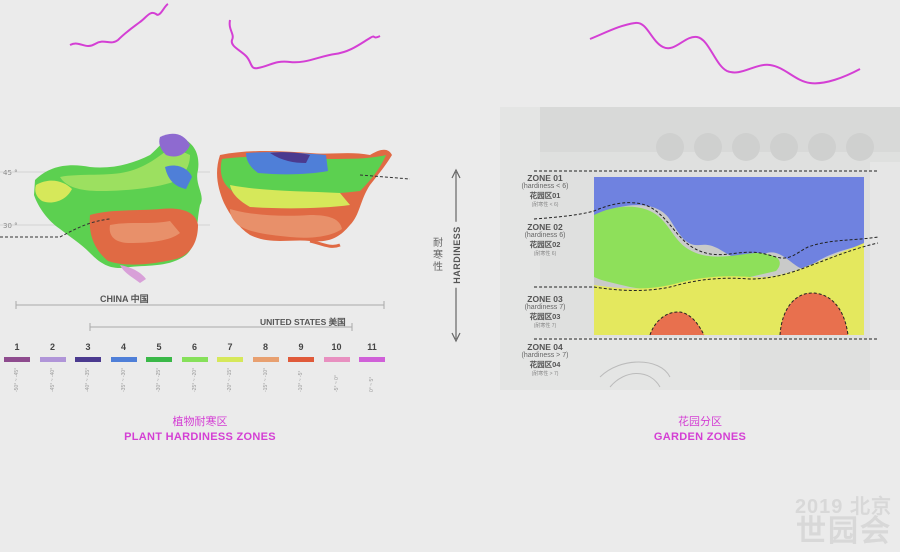  Describe the element at coordinates (200, 422) in the screenshot. I see `plant-hardiness-caption-cn: 植物耐寒区` at that location.